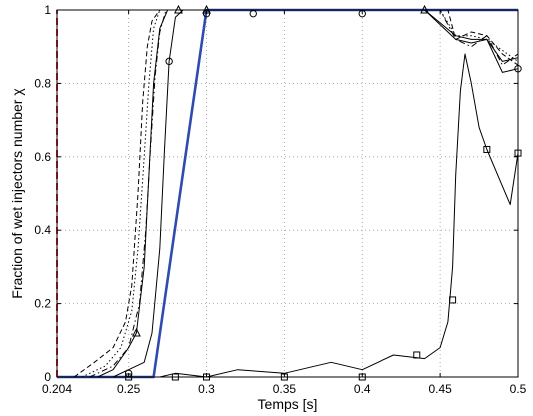  Describe the element at coordinates (42, 83) in the screenshot. I see `y-tick-label: 0.8` at that location.